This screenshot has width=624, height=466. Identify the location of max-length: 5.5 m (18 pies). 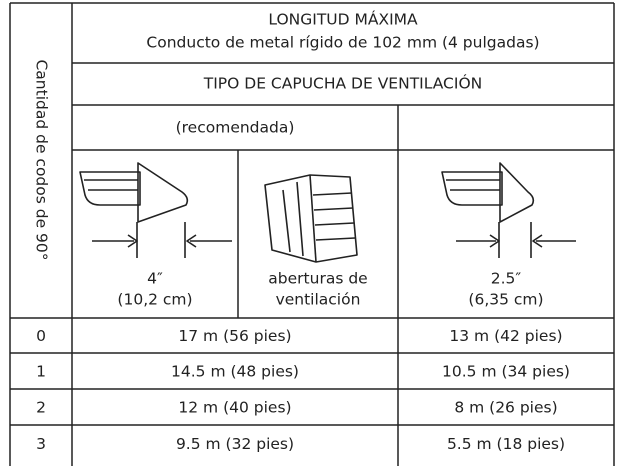
(506, 444).